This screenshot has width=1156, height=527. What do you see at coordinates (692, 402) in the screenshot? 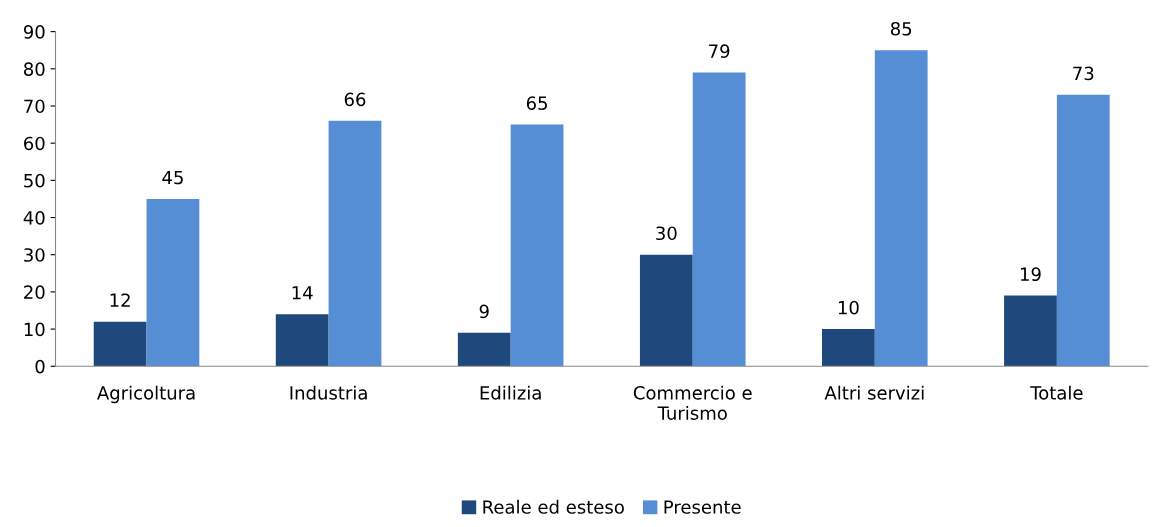
I see `x-tick-label: Commercio e Turismo` at bounding box center [692, 402].